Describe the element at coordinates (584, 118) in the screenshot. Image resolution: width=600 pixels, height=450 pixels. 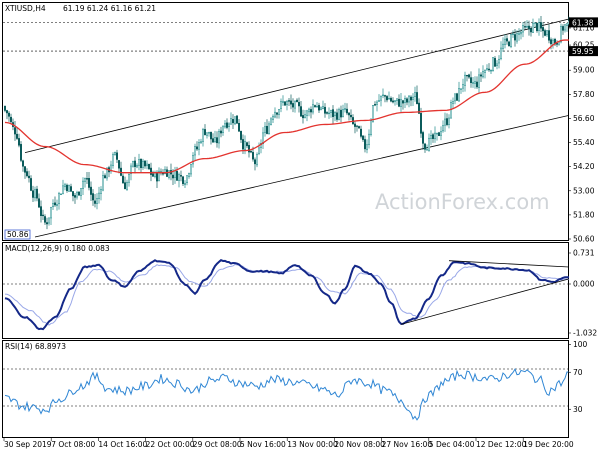
I see `price-y-tick: 56.60` at that location.